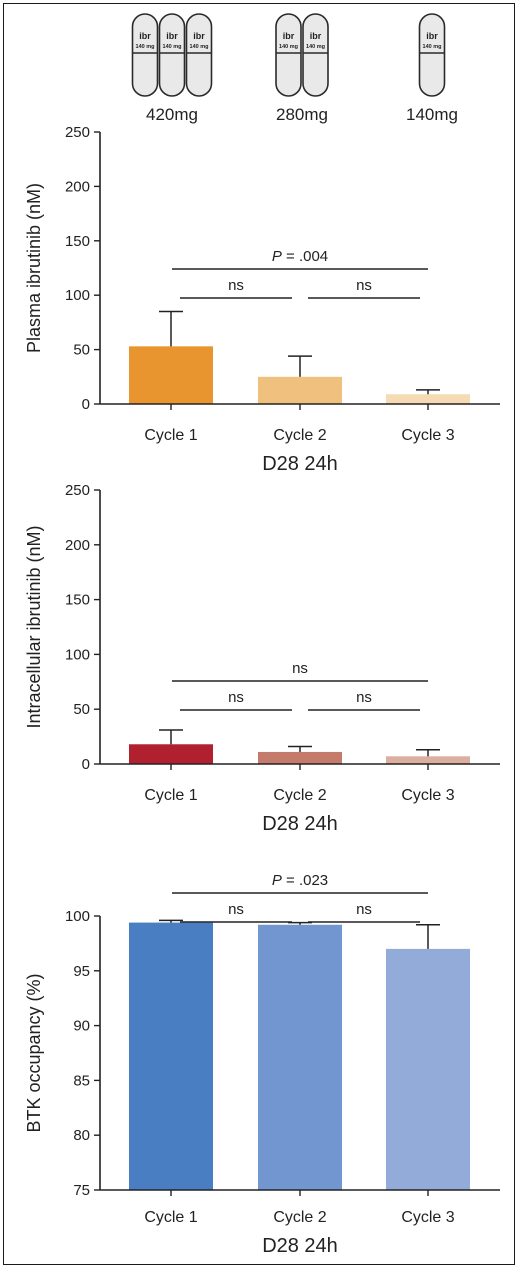 Image resolution: width=520 pixels, height=1271 pixels. Describe the element at coordinates (300, 256) in the screenshot. I see `significance-label: P = .004` at that location.